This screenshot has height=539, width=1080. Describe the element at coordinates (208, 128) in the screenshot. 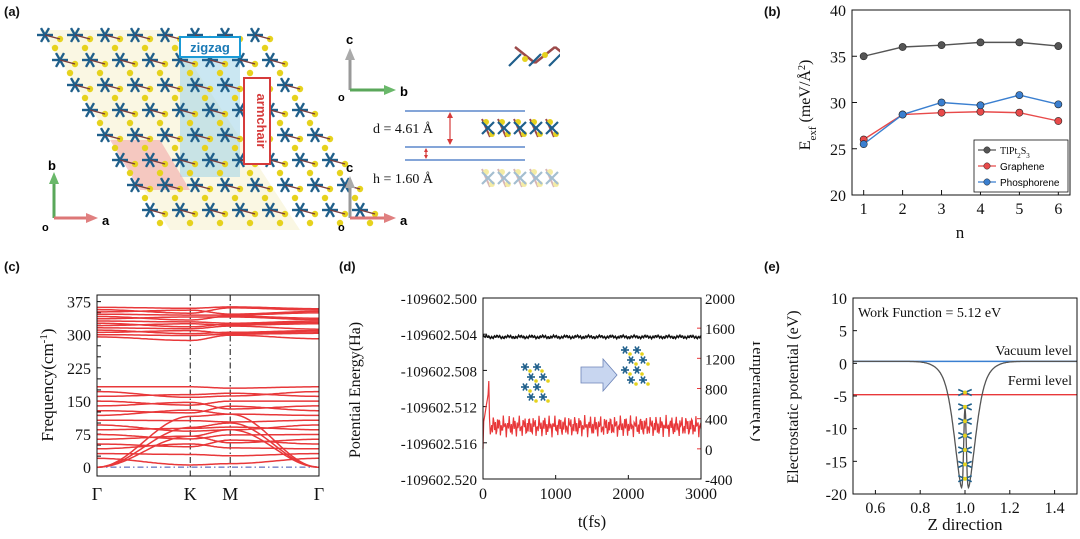

I see `lattice-top-view` at that location.